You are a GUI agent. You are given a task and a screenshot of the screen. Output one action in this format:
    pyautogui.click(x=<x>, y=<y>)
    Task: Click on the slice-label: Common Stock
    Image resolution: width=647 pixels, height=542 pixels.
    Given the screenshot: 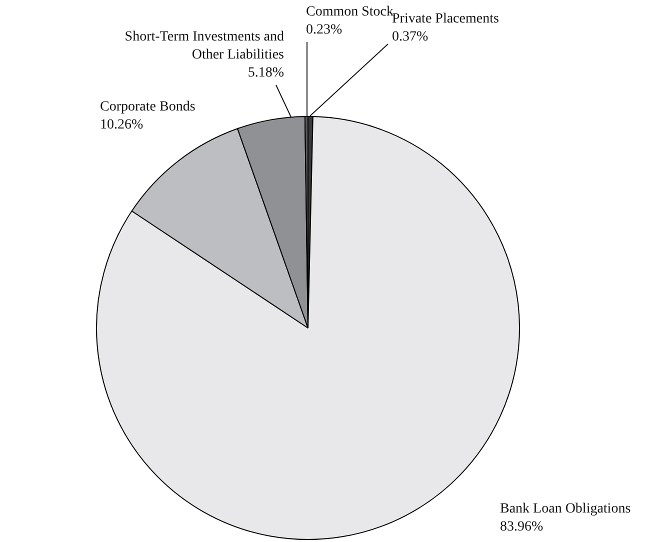 What is the action you would take?
    pyautogui.click(x=350, y=12)
    